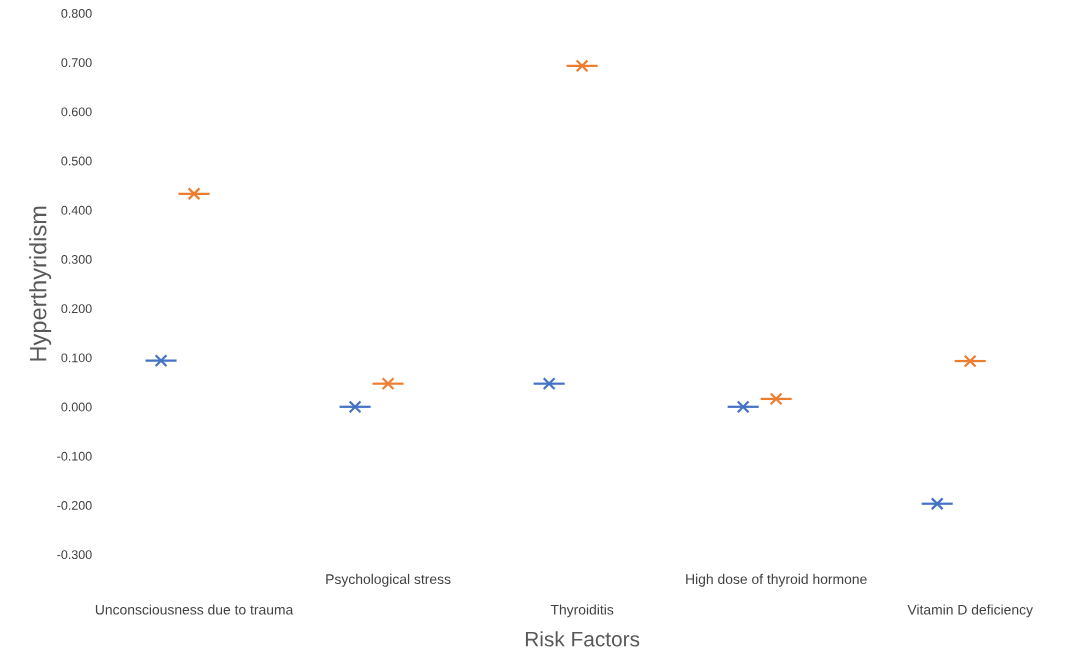 Image resolution: width=1078 pixels, height=660 pixels. What do you see at coordinates (582, 639) in the screenshot?
I see `x-axis-title: Risk Factors` at bounding box center [582, 639].